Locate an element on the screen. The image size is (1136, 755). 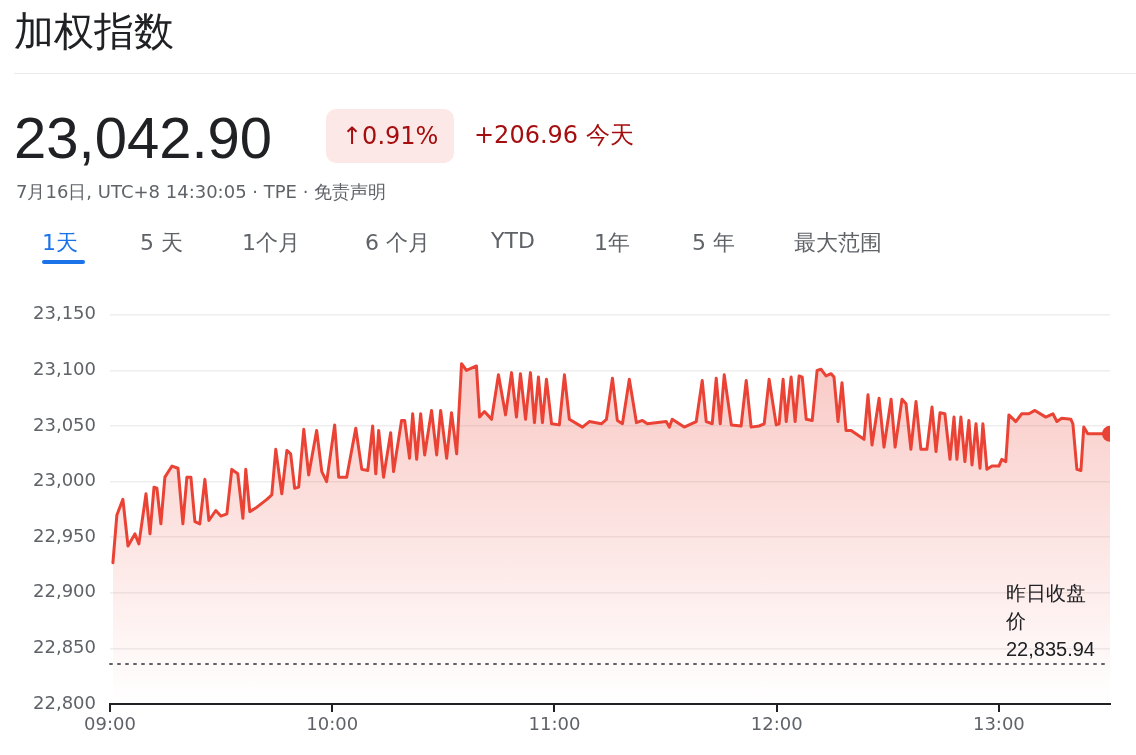
y-tick-label: 23,000 is located at coordinates (64, 480).